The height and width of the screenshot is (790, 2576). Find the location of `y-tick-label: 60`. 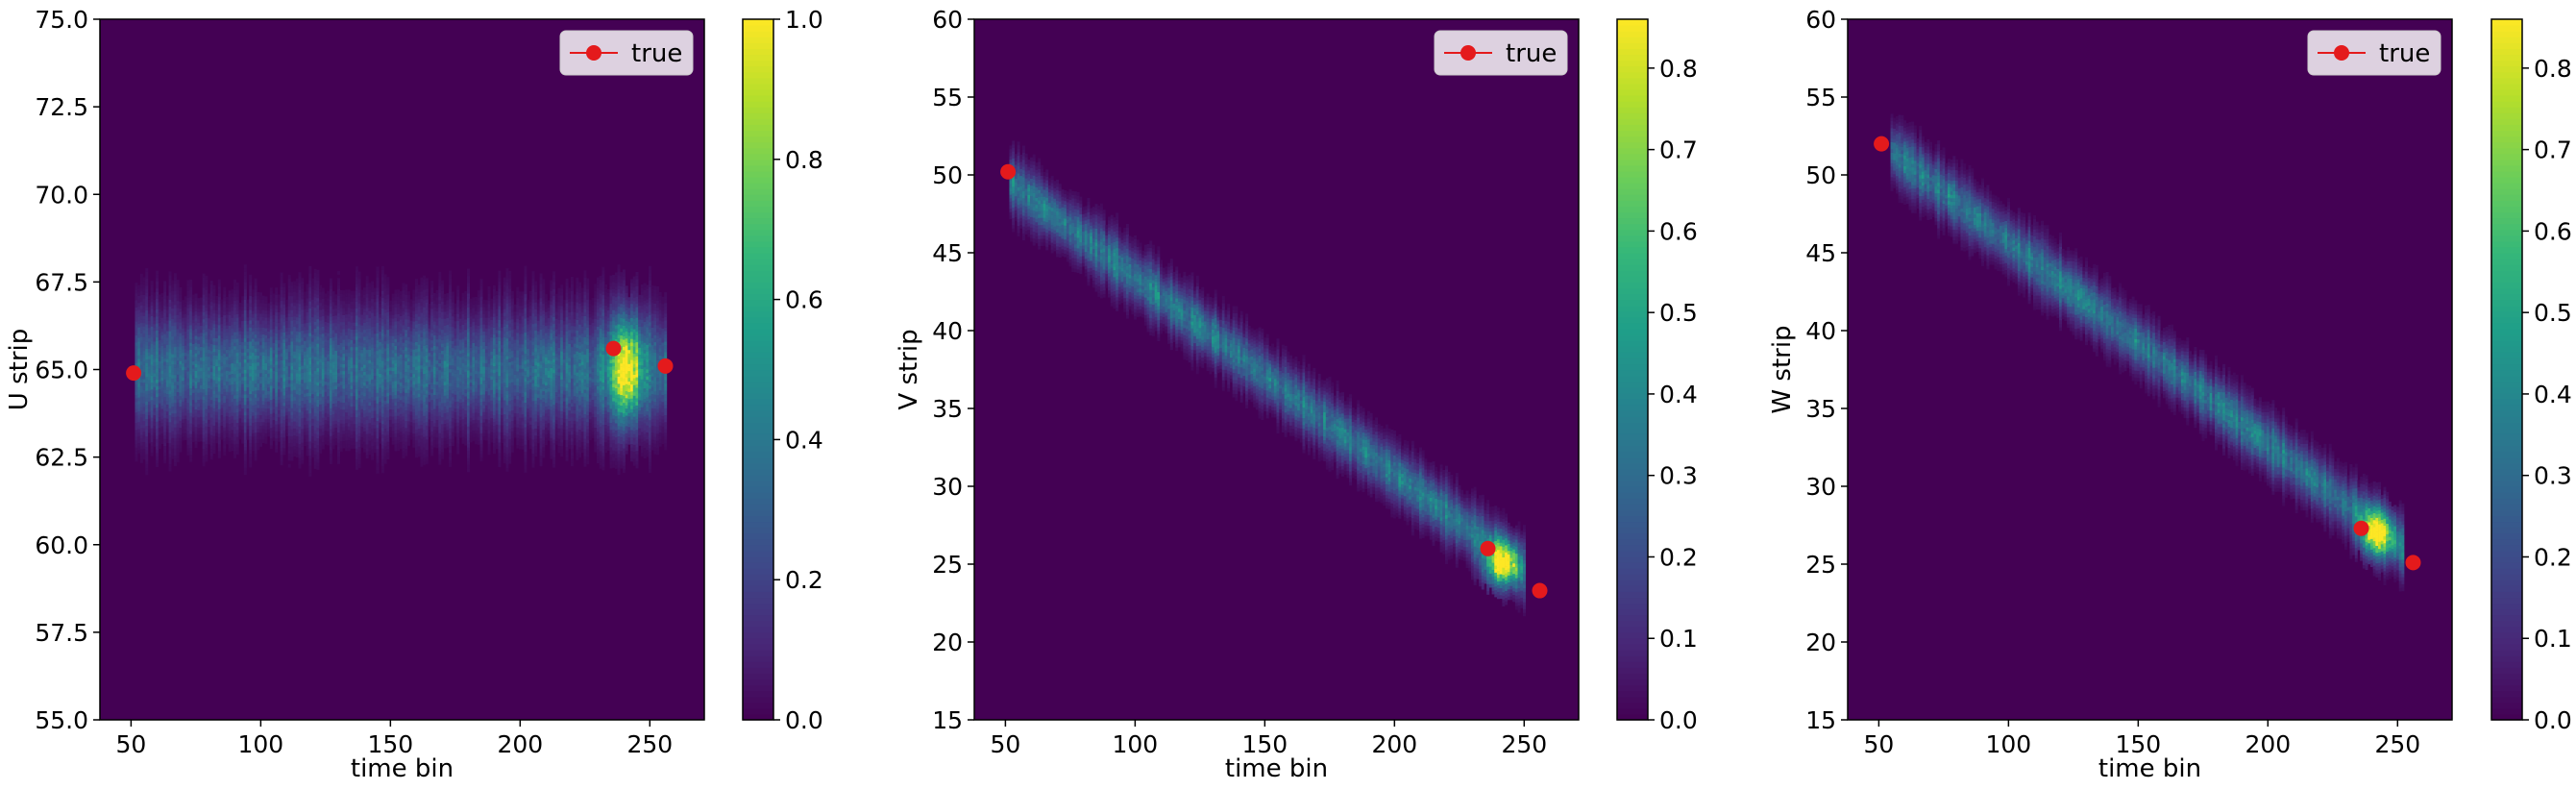

y-tick-label: 60 is located at coordinates (947, 20).